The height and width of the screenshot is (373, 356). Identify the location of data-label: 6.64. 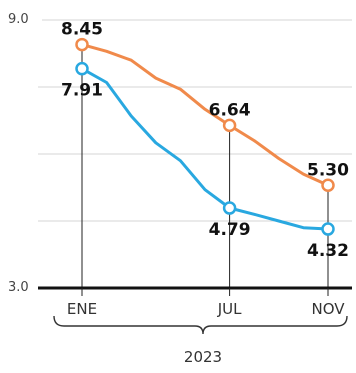
(230, 110).